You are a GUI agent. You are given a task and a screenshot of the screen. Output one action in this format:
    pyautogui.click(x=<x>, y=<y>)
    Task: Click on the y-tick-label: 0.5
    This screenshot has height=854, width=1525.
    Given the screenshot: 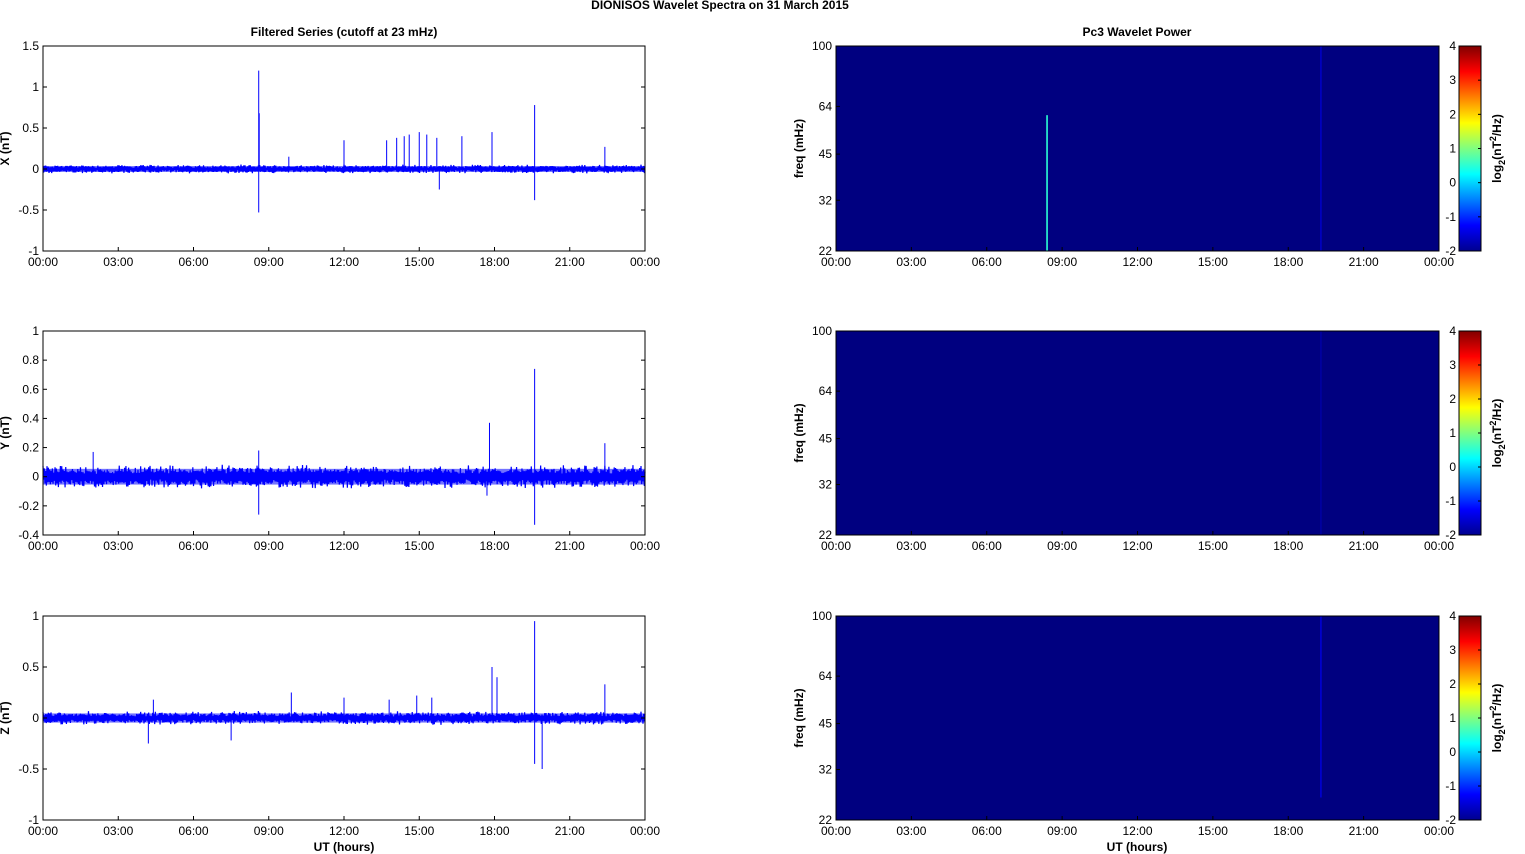 What is the action you would take?
    pyautogui.click(x=30, y=128)
    